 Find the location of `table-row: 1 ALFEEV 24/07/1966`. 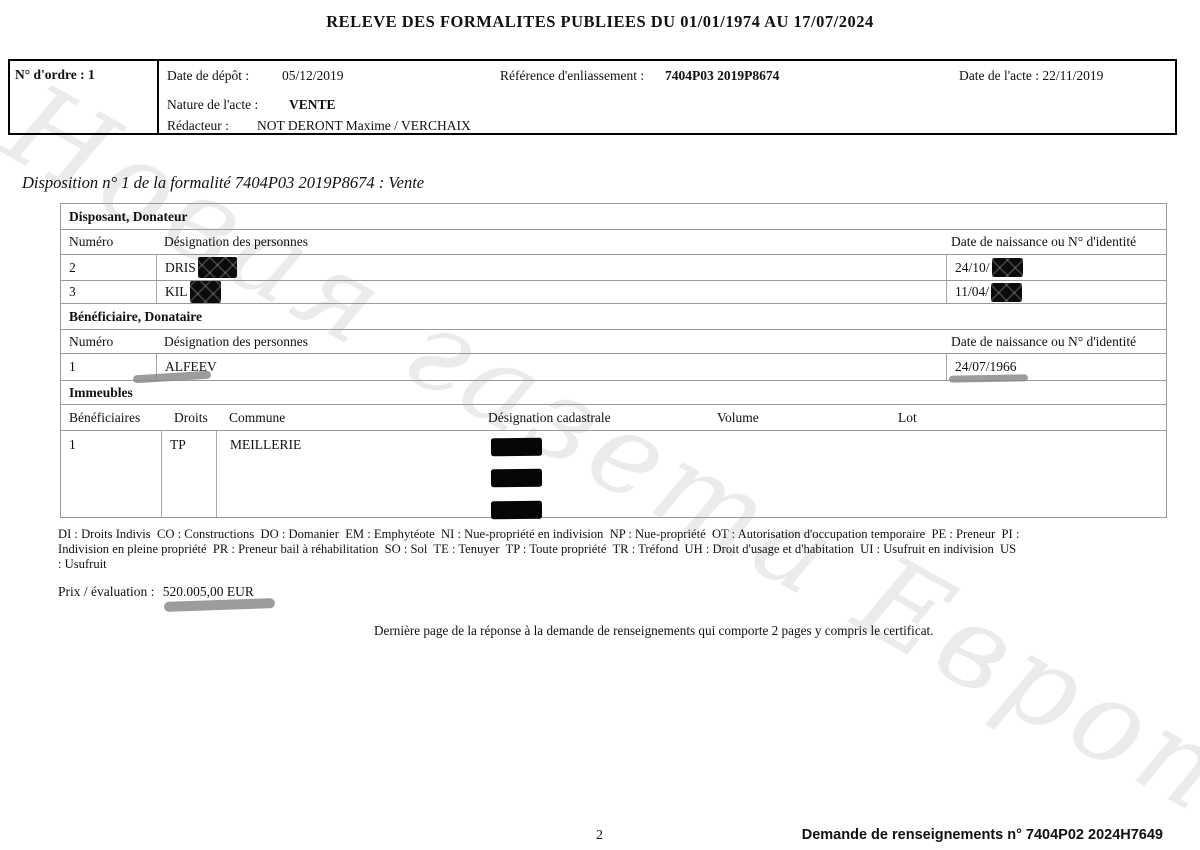

table-row: 1 ALFEEV 24/07/1966 is located at coordinates (613, 367).